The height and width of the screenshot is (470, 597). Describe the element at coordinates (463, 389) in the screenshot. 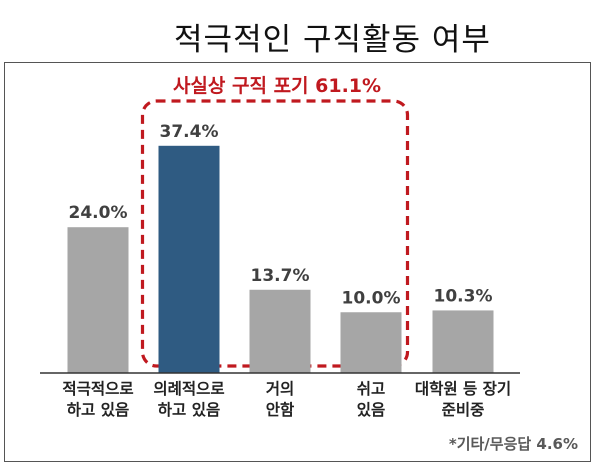

I see `category-label: 대학원 등 장기` at that location.